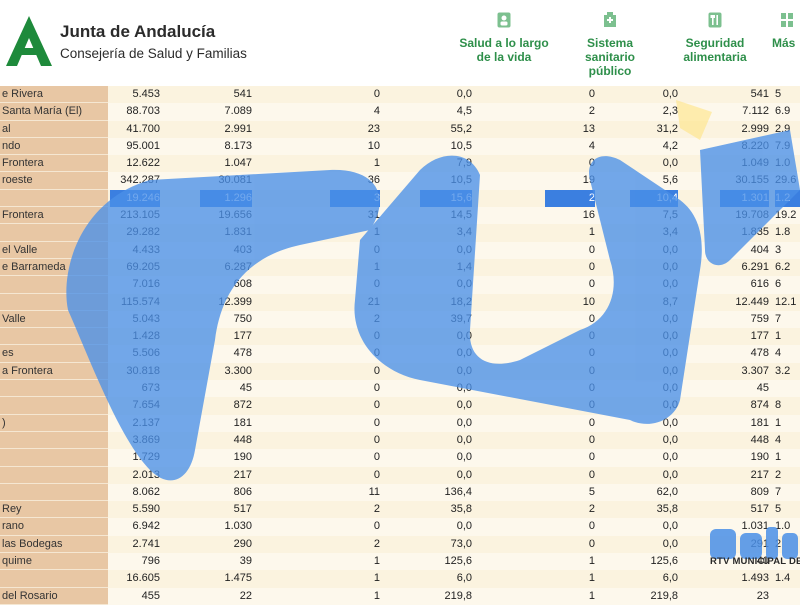 The width and height of the screenshot is (800, 605). What do you see at coordinates (664, 595) in the screenshot?
I see `table-cell: 219,8` at bounding box center [664, 595].